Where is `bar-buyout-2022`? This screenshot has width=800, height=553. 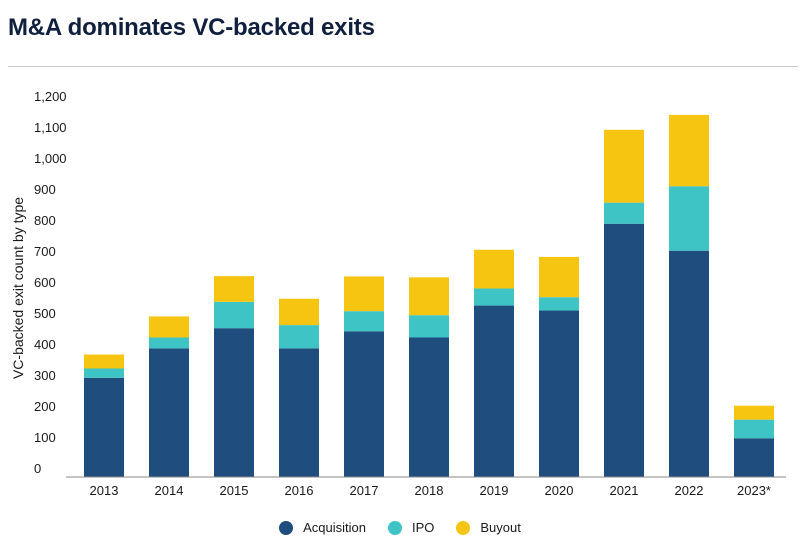
bar-buyout-2022 is located at coordinates (689, 150).